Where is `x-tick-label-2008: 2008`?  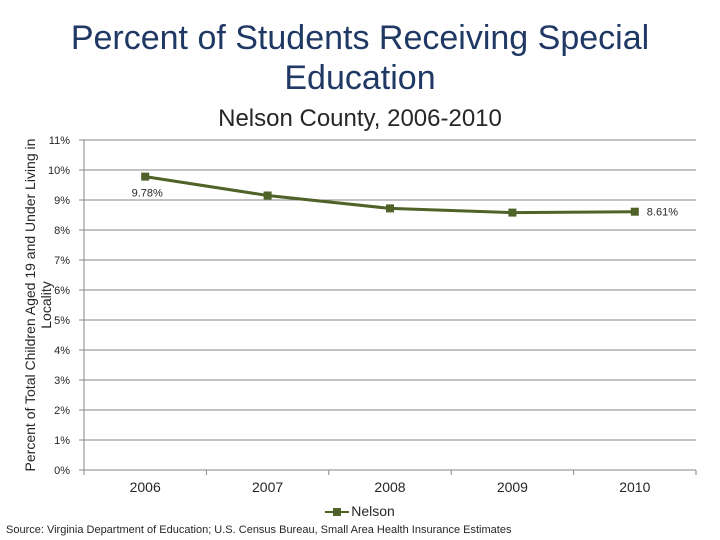
x-tick-label-2008: 2008 is located at coordinates (389, 487).